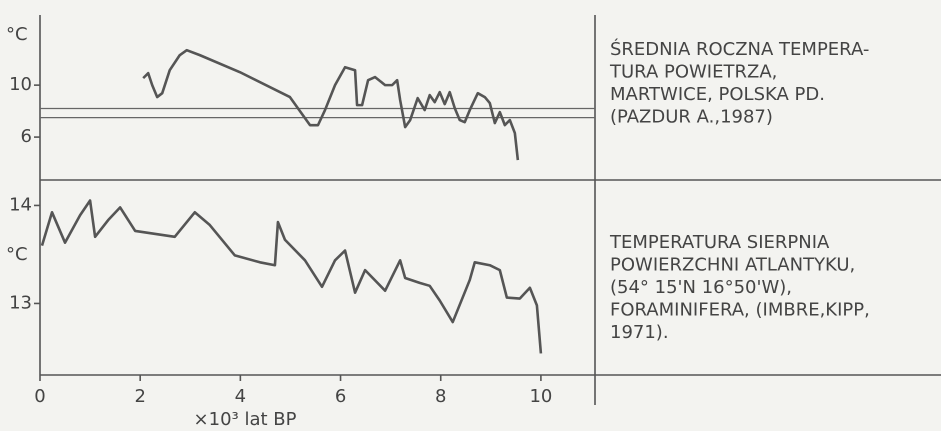  What do you see at coordinates (540, 396) in the screenshot?
I see `x-tick-label: 10` at bounding box center [540, 396].